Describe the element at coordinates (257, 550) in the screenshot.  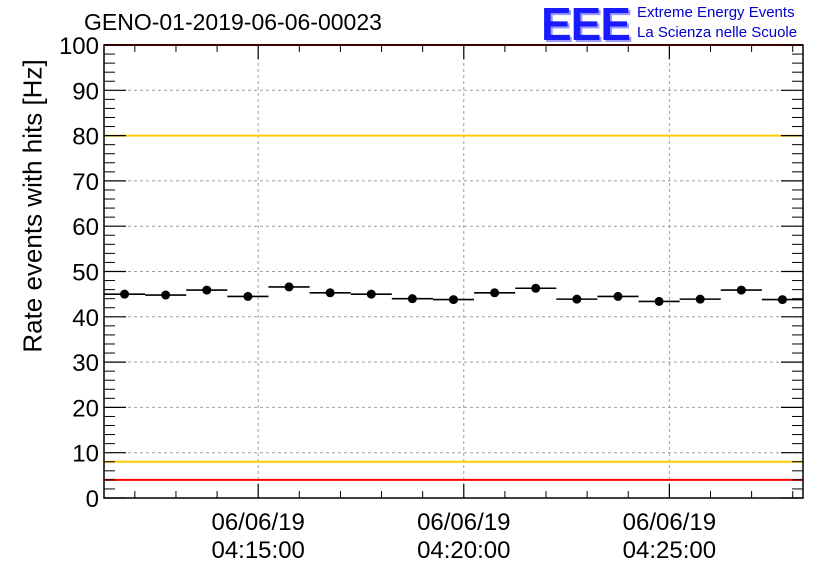
I see `x-tick-time-label: 04:15:00` at that location.